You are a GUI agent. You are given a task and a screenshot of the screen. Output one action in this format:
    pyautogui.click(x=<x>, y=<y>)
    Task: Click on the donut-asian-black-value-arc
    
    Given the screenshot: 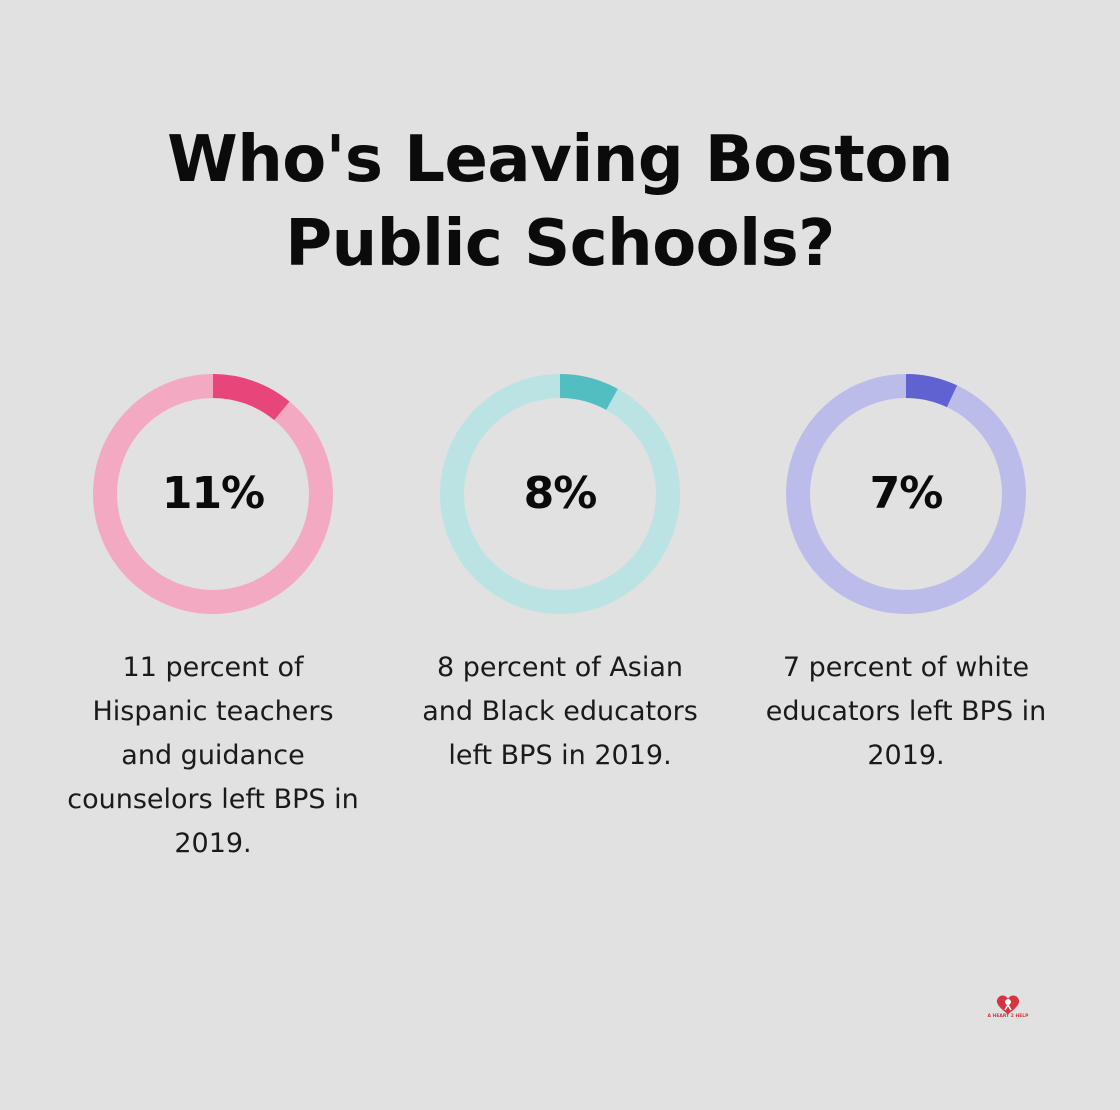 What is the action you would take?
    pyautogui.click(x=588, y=392)
    